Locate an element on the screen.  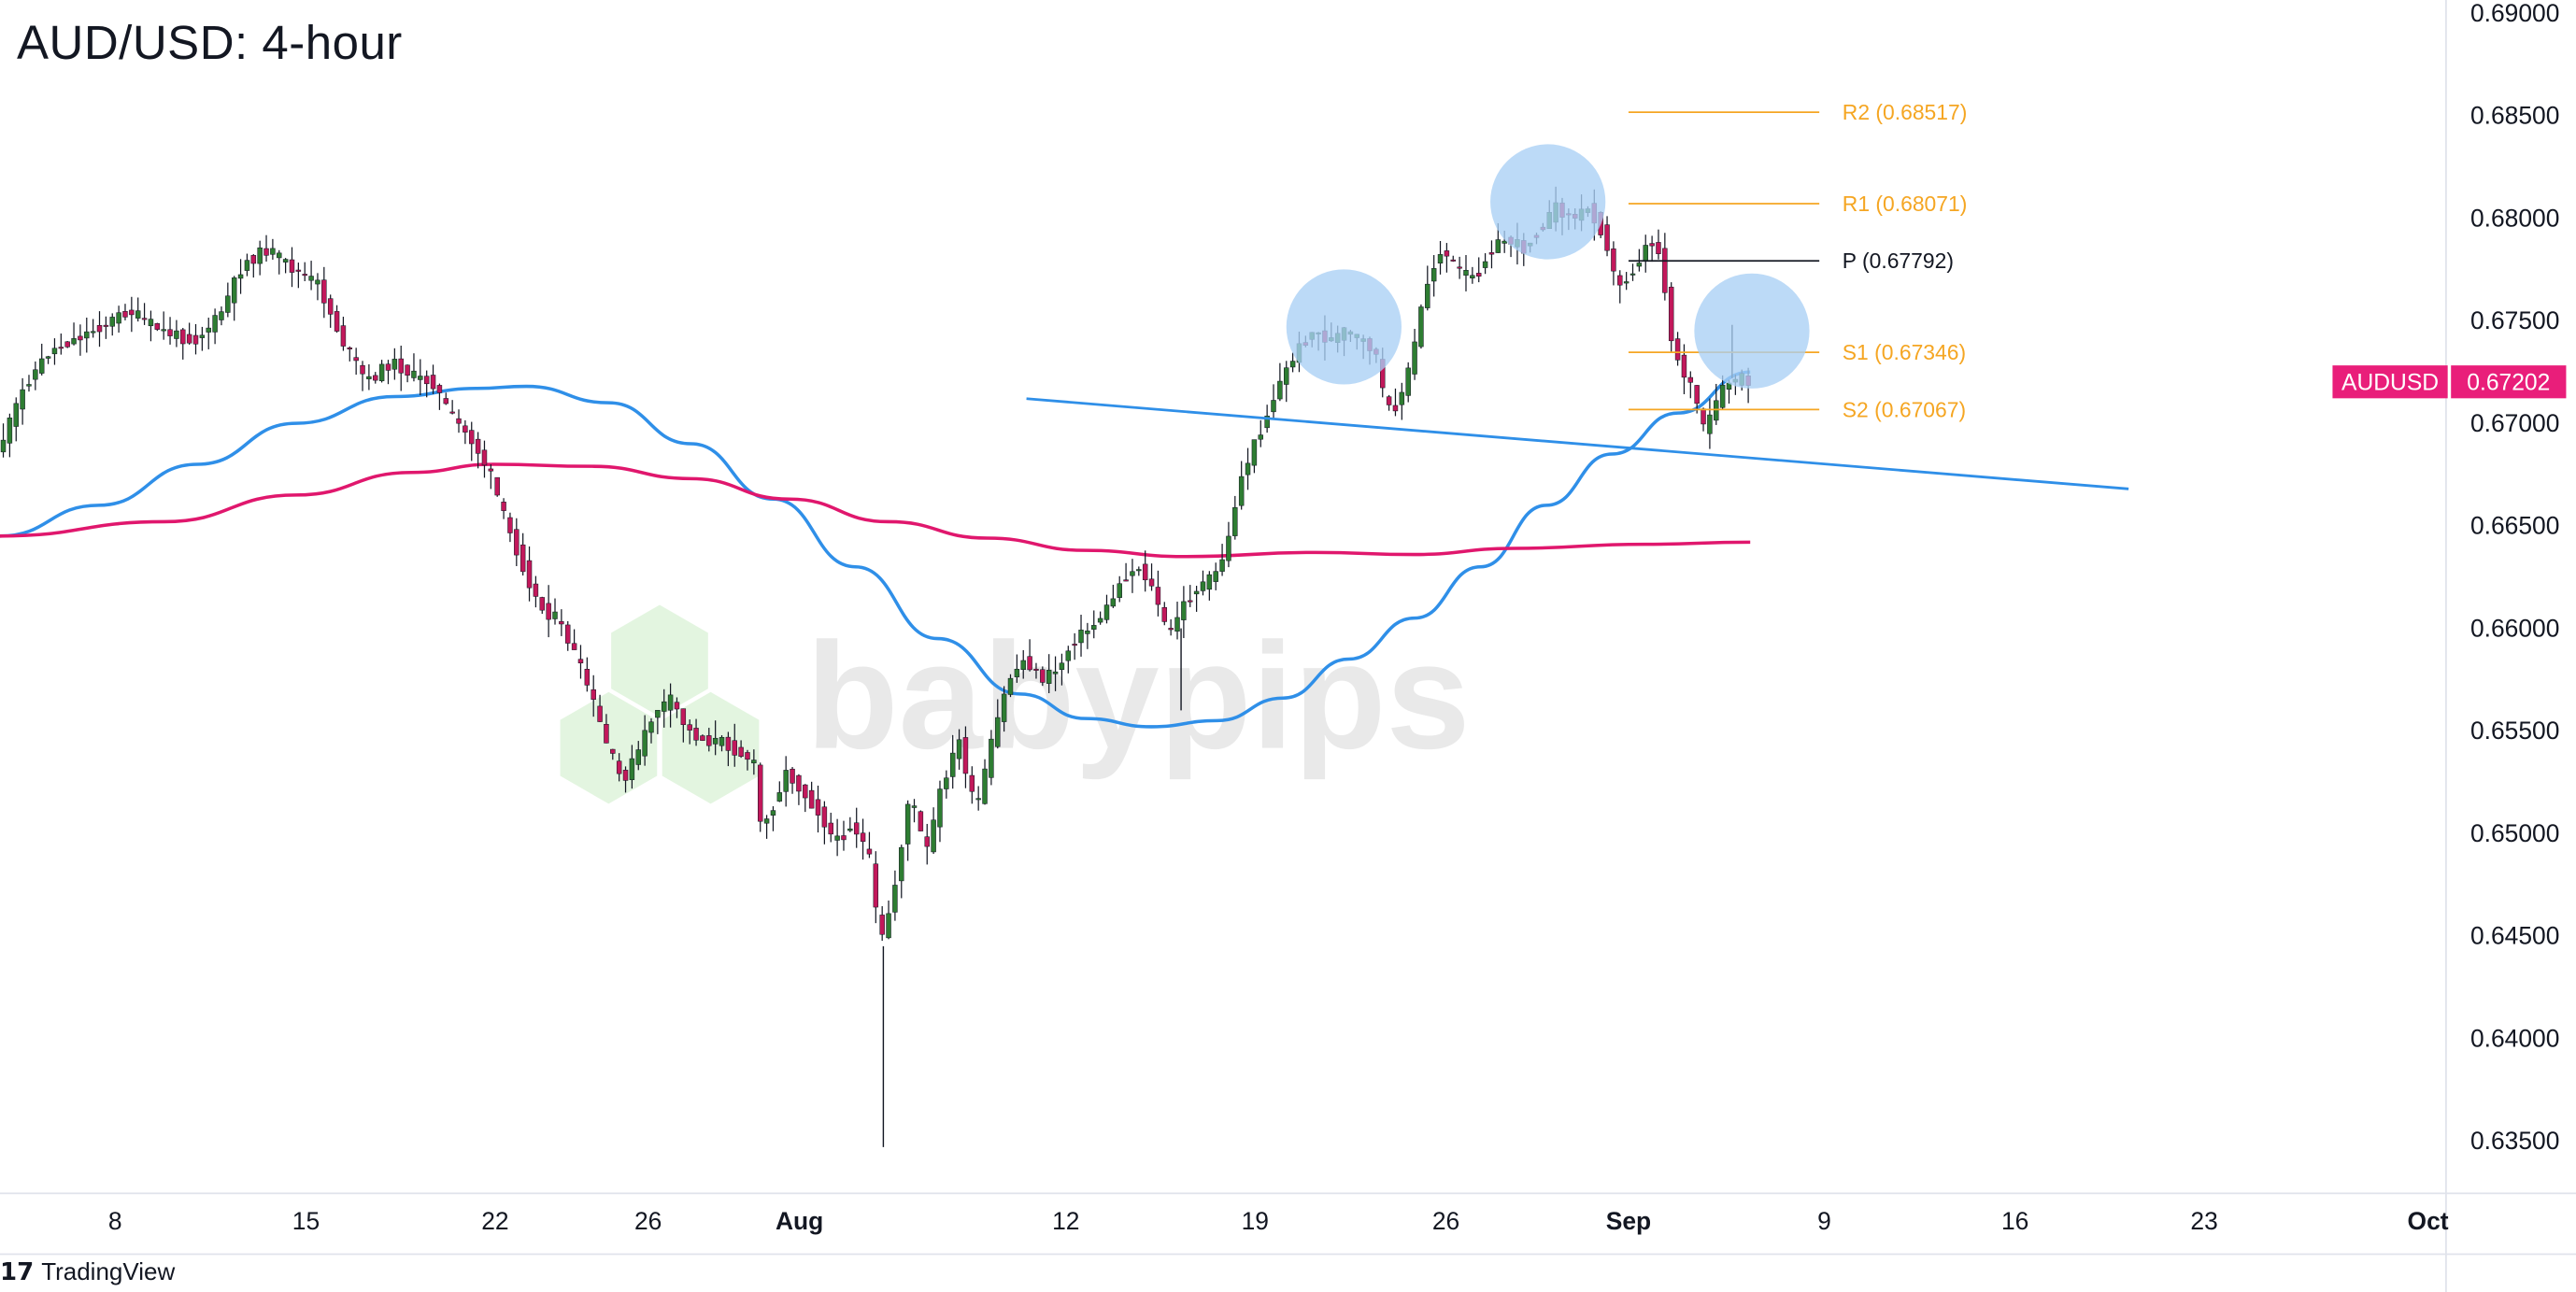
watermark: babypips is located at coordinates (1015, 704).